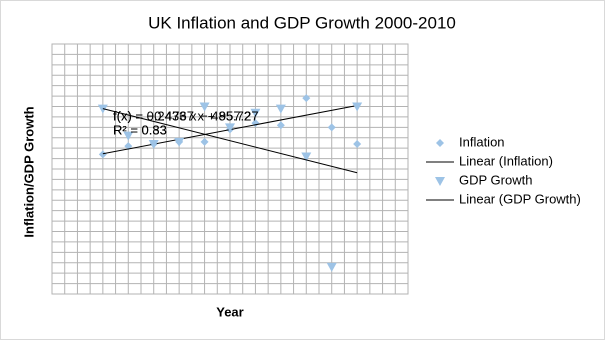  What do you see at coordinates (520, 198) in the screenshot?
I see `legend-label: Linear (GDP Growth)` at bounding box center [520, 198].